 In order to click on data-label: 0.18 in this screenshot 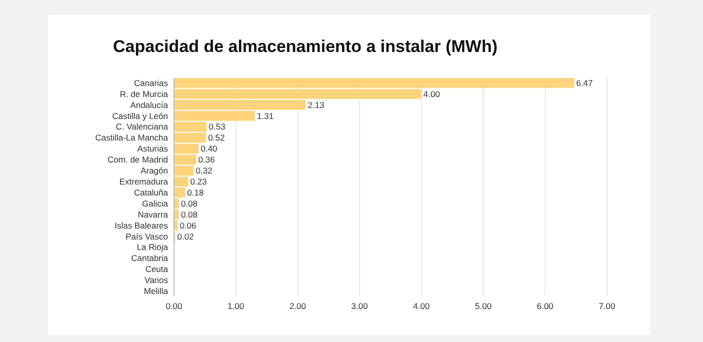, I will do `click(195, 192)`.